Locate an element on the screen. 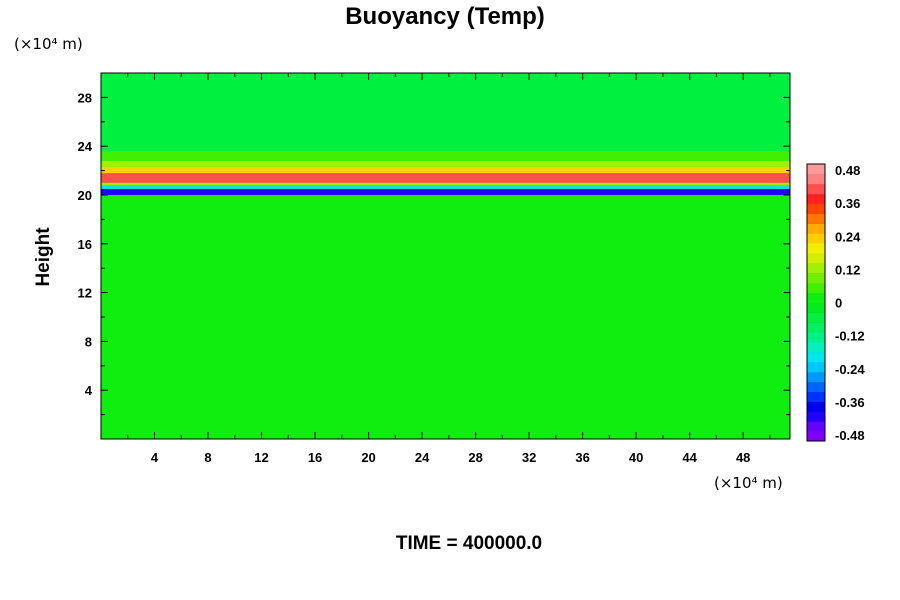  colorbar is located at coordinates (816, 302).